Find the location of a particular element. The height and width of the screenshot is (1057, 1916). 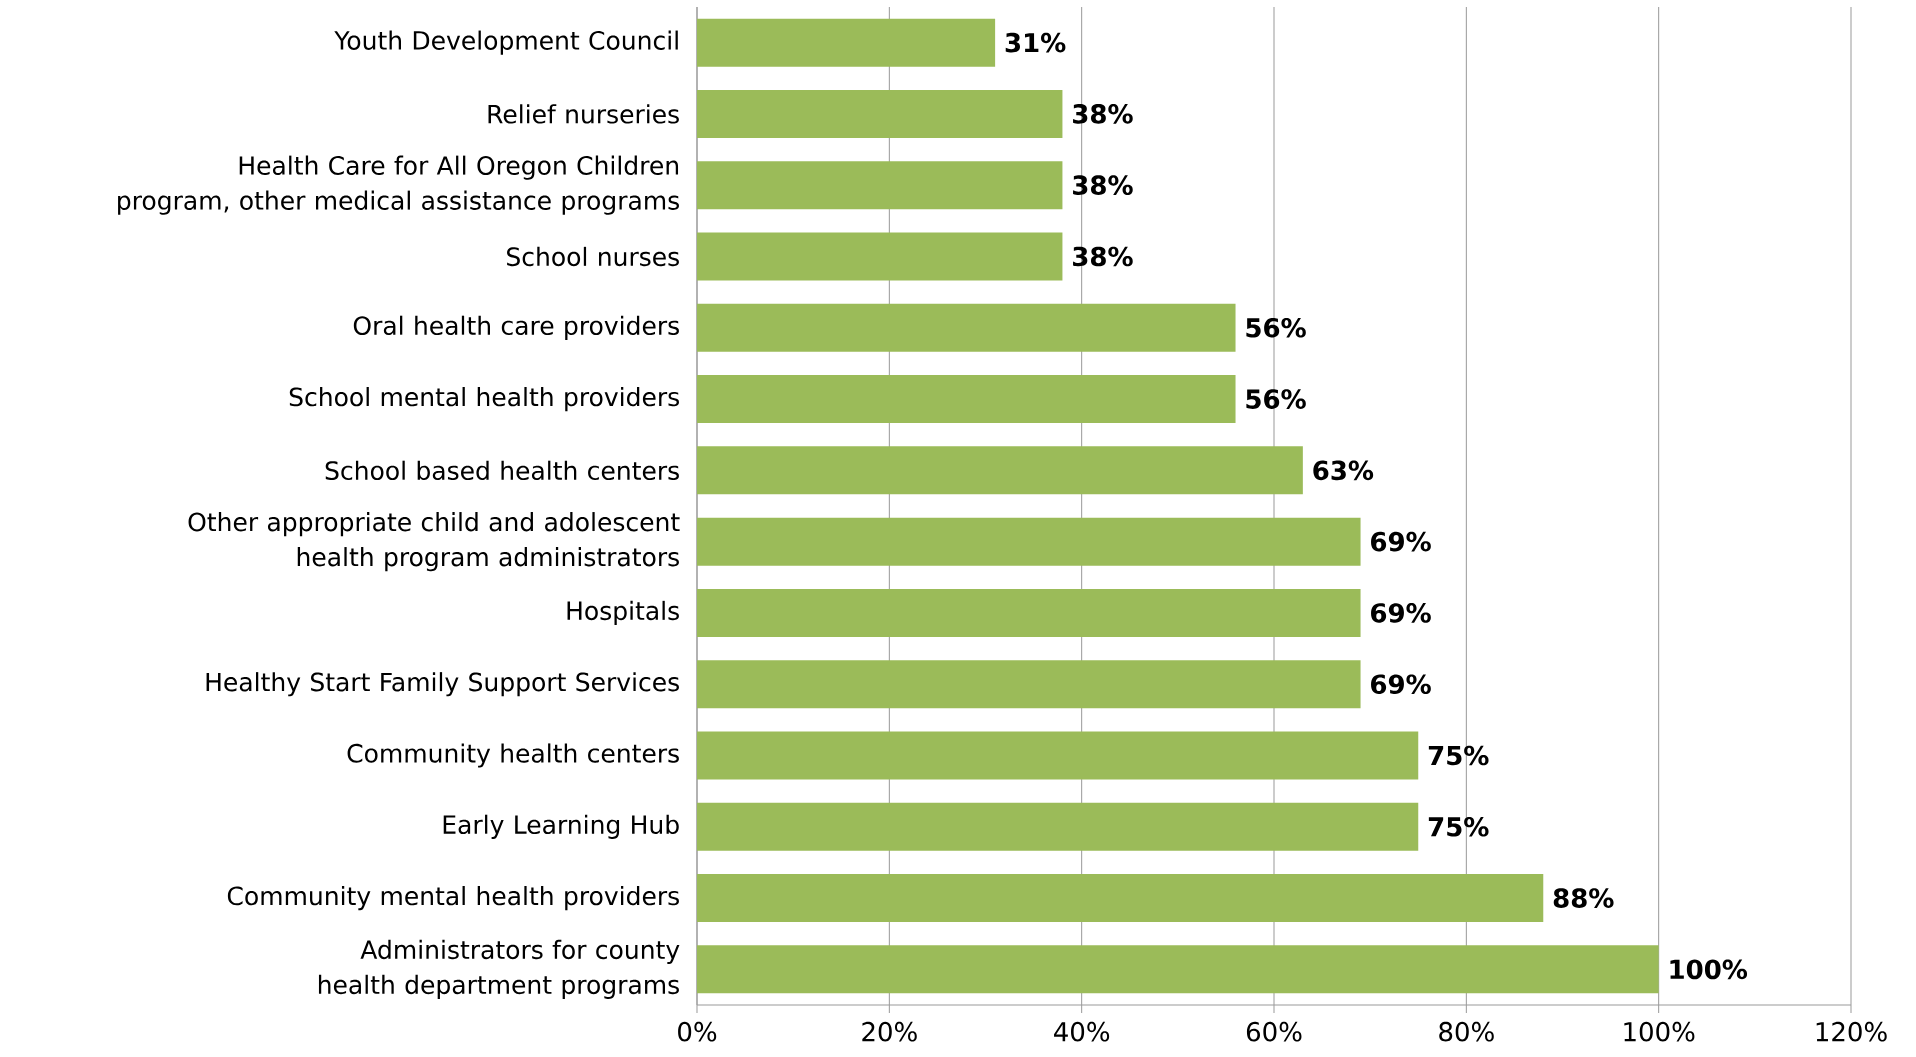

y-tick-label: Youth Development Council is located at coordinates (506, 42).